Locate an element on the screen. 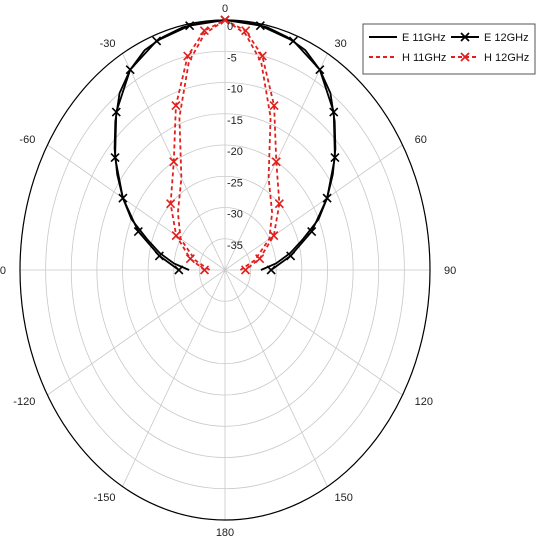 Image resolution: width=545 pixels, height=546 pixels. radial-tick-label: 0 is located at coordinates (230, 27).